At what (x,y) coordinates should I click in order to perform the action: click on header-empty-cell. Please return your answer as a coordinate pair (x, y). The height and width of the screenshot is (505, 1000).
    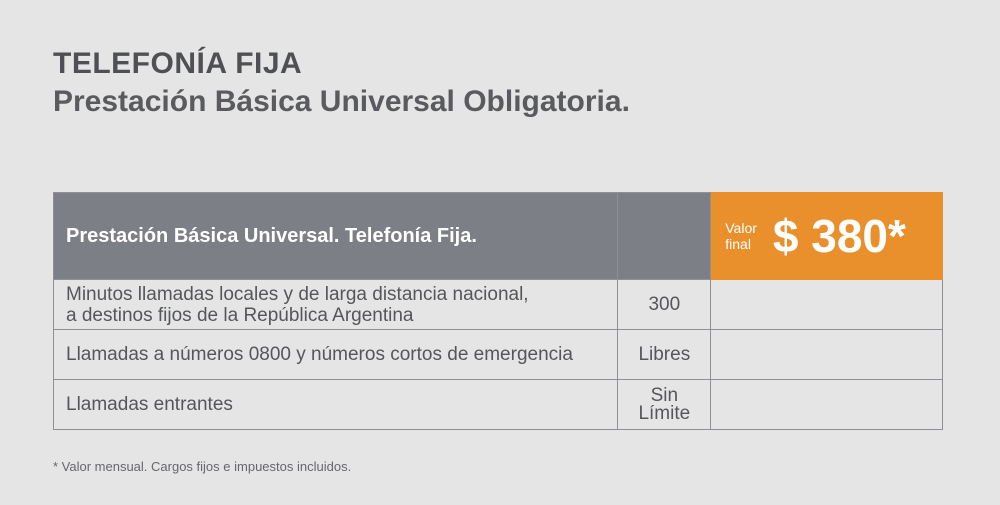
    Looking at the image, I should click on (664, 236).